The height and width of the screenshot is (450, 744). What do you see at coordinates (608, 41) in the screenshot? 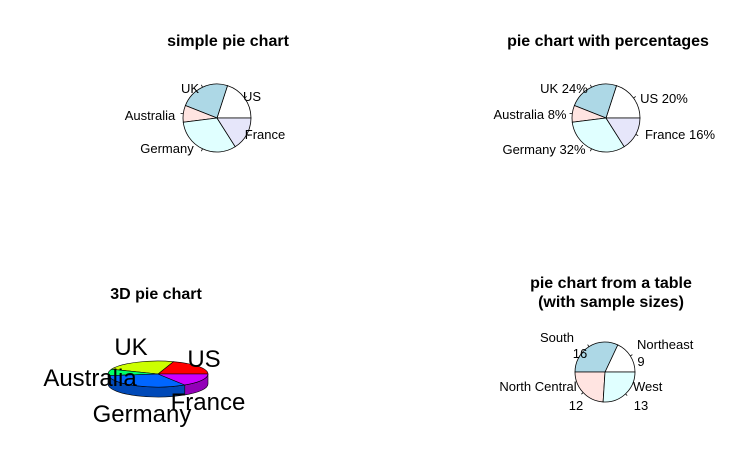
I see `chart-title: pie chart with percentages` at bounding box center [608, 41].